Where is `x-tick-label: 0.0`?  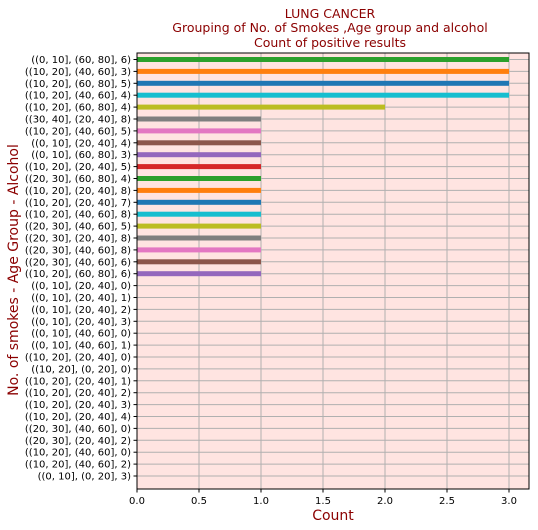
x-tick-label: 0.0 is located at coordinates (137, 501).